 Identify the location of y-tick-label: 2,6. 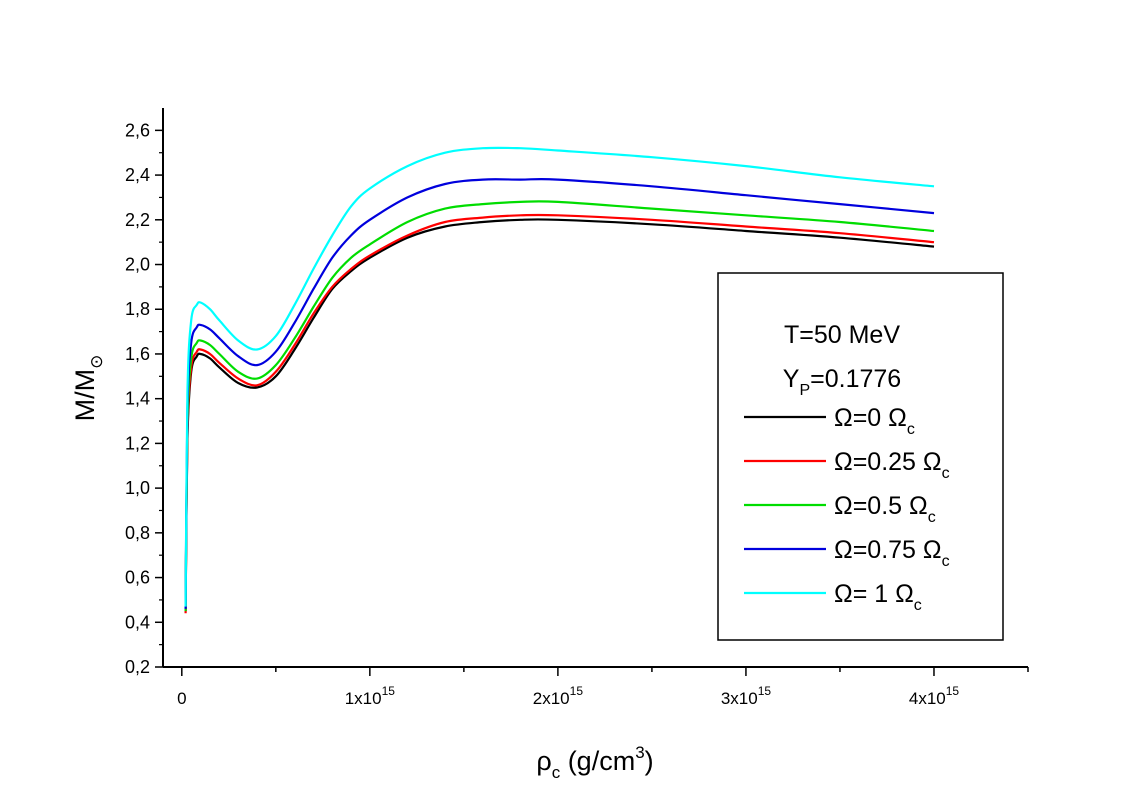
(137, 130).